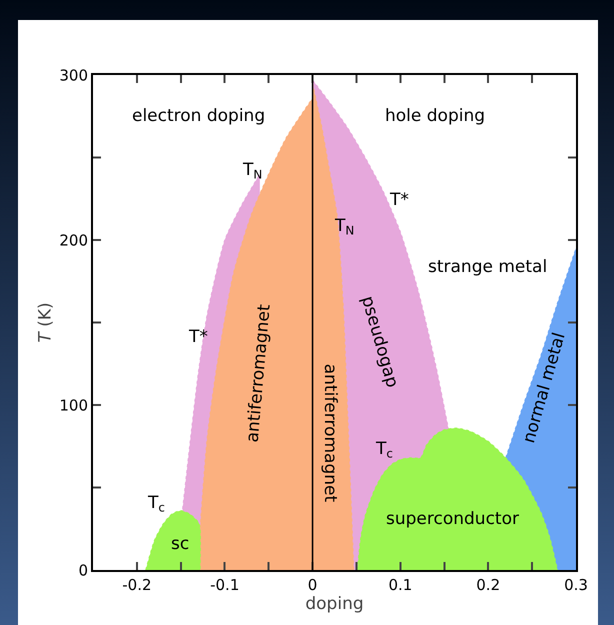 The image size is (614, 625). I want to click on x-tick-label: 0, so click(313, 585).